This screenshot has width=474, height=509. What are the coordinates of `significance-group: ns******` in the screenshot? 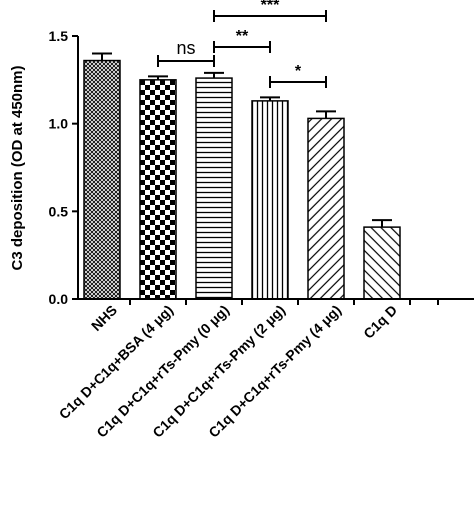 It's located at (242, 44).